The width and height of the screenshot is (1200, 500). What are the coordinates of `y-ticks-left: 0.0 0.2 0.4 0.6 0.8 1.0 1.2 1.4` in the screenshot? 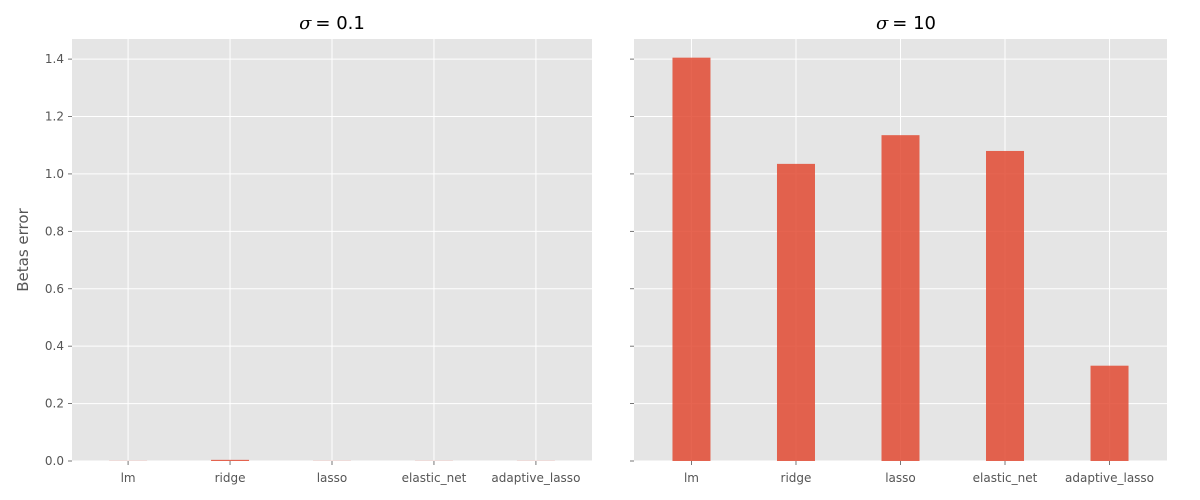 It's located at (58, 260).